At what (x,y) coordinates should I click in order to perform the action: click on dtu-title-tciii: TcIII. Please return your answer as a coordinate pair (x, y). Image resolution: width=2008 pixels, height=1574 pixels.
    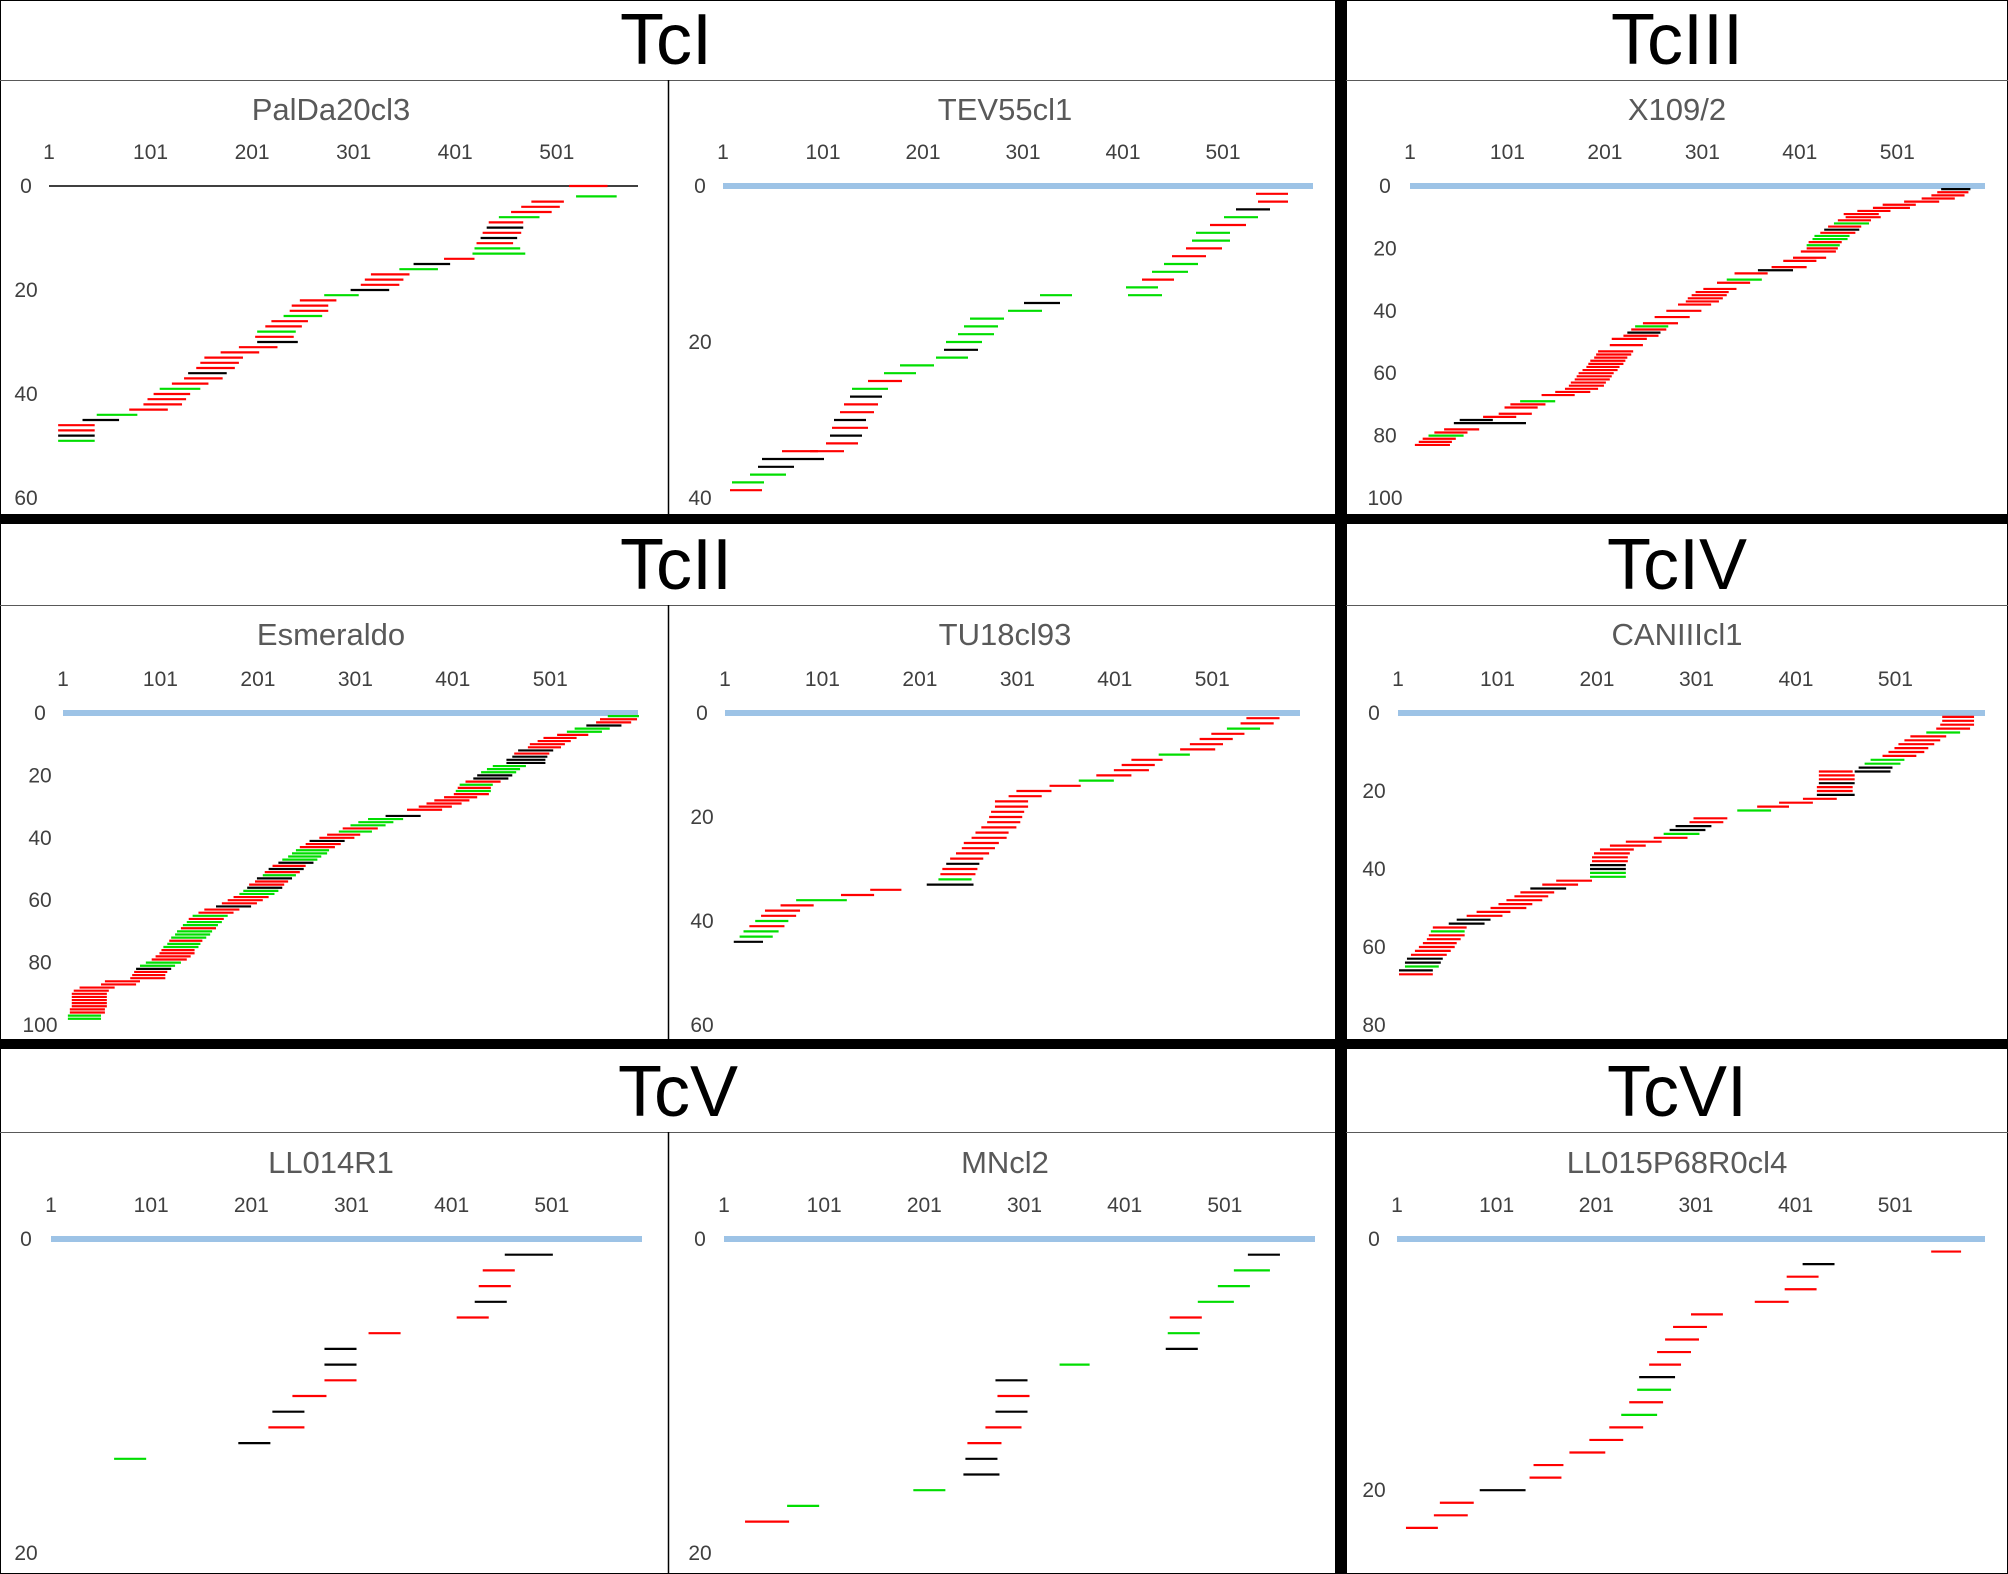
    Looking at the image, I should click on (1677, 40).